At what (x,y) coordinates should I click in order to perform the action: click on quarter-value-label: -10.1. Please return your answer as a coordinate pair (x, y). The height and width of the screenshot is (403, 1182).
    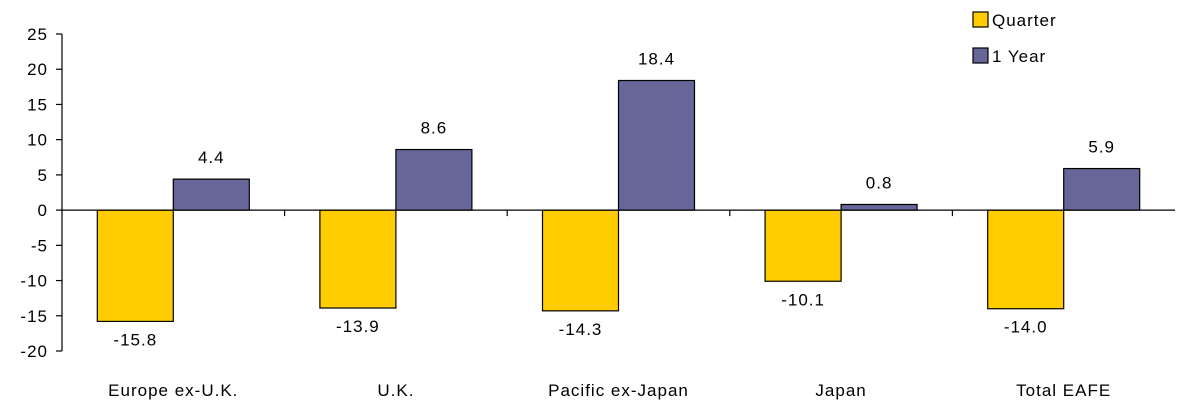
    Looking at the image, I should click on (803, 299).